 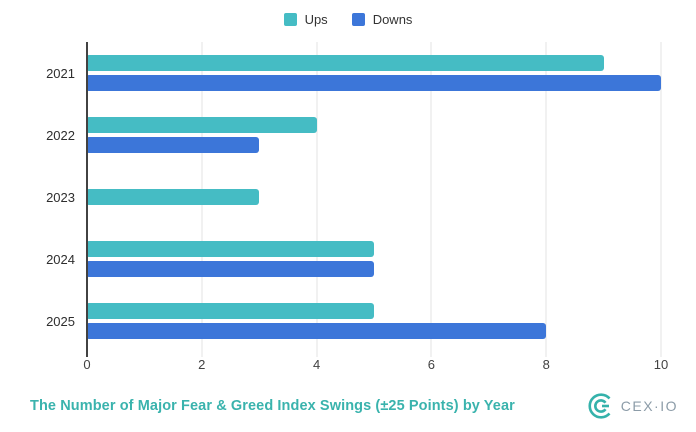 What do you see at coordinates (348, 19) in the screenshot?
I see `legend: Ups Downs` at bounding box center [348, 19].